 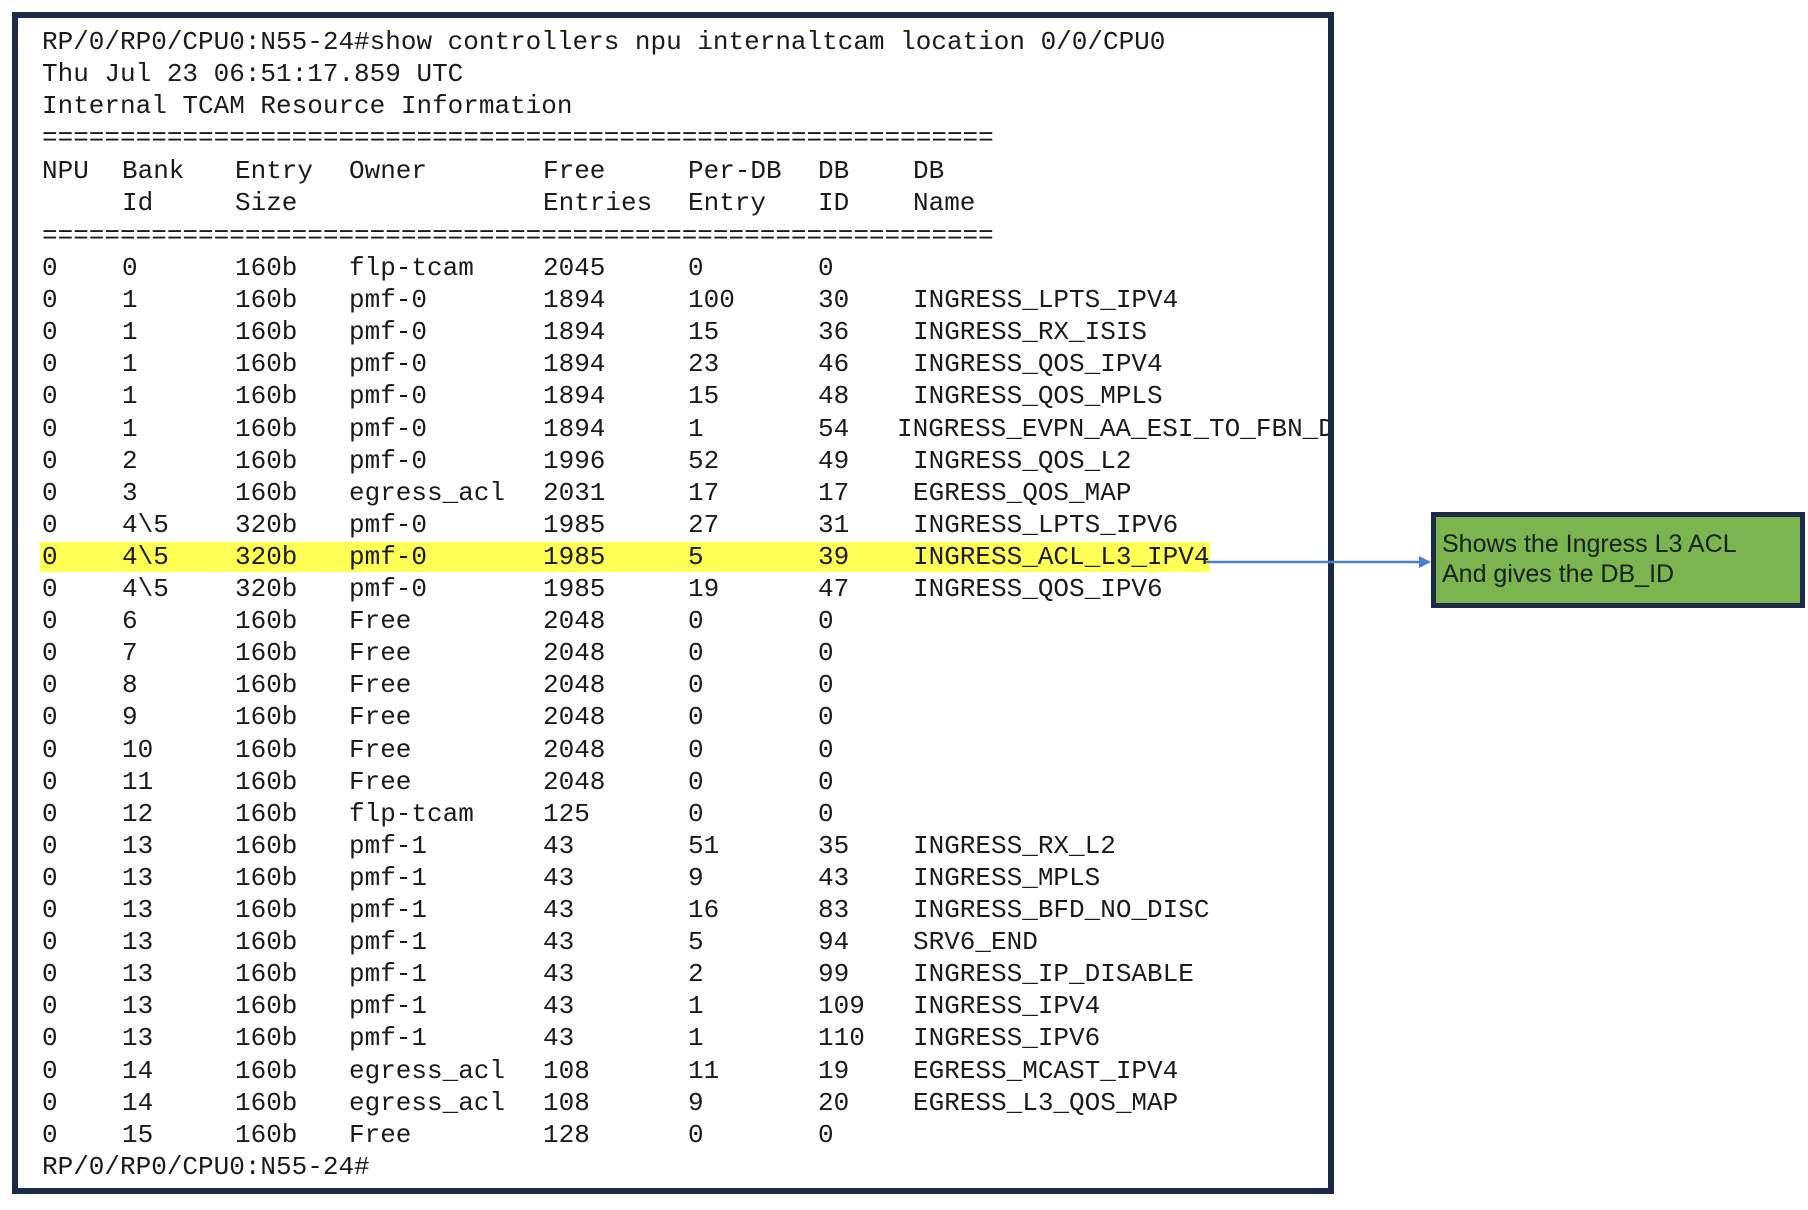 What do you see at coordinates (130, 460) in the screenshot?
I see `cell-bank-id: 2` at bounding box center [130, 460].